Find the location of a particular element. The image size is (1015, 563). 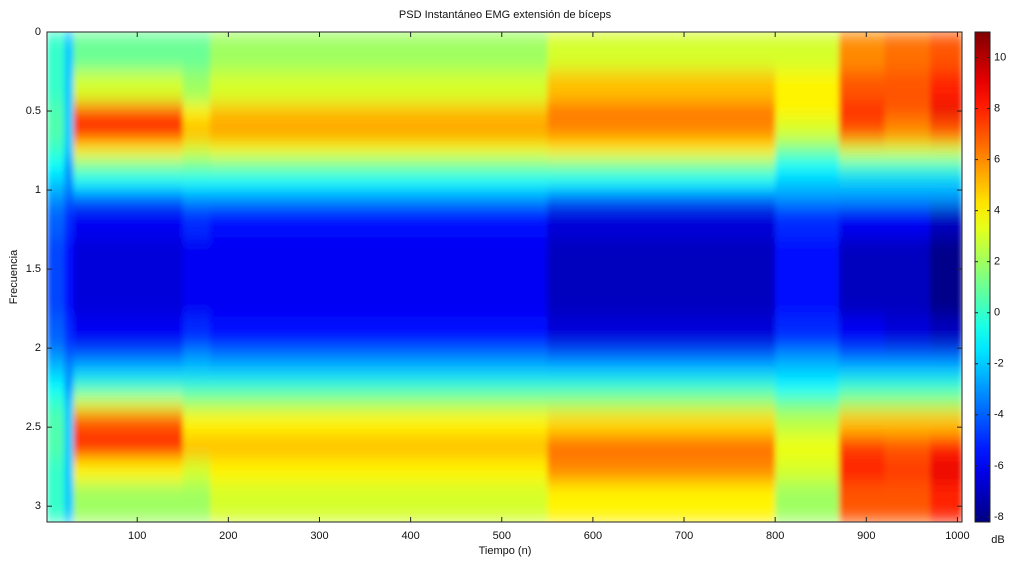

x-tick-label: 200 is located at coordinates (228, 536).